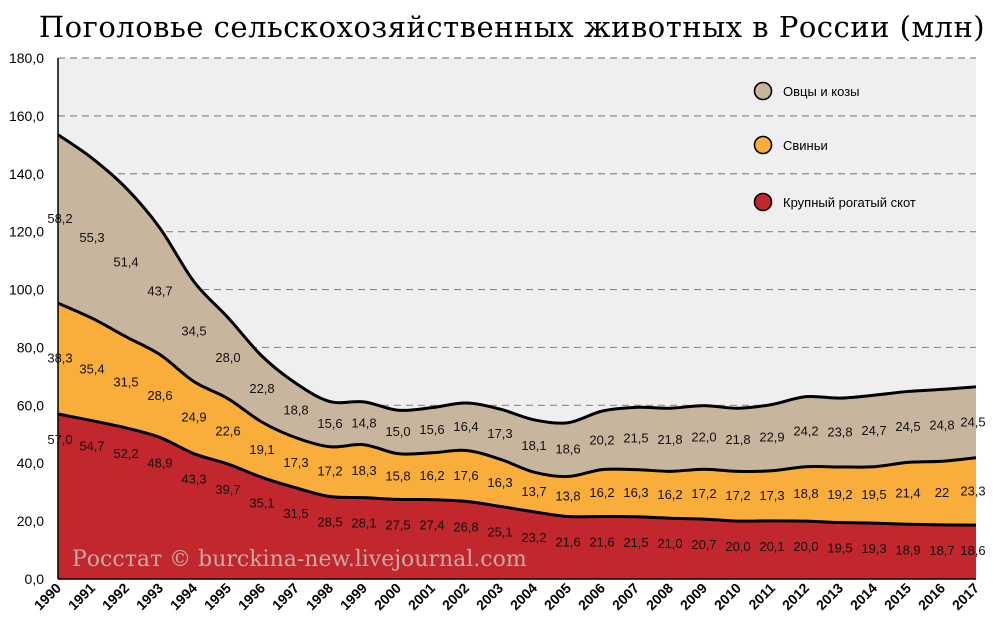 This screenshot has width=1000, height=636. What do you see at coordinates (635, 542) in the screenshot?
I see `data-label-cattle: 21,5` at bounding box center [635, 542].